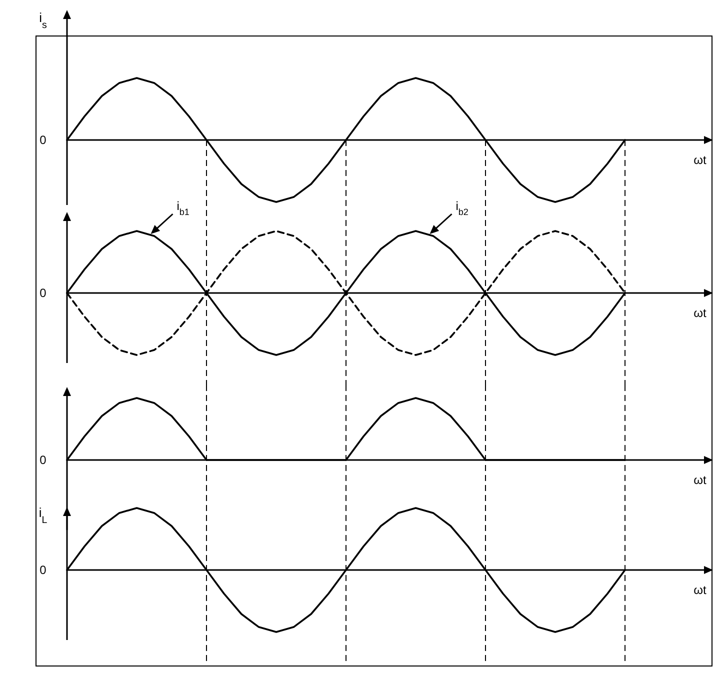  I want to click on annotation: i$_{b1}$, so click(183, 208).